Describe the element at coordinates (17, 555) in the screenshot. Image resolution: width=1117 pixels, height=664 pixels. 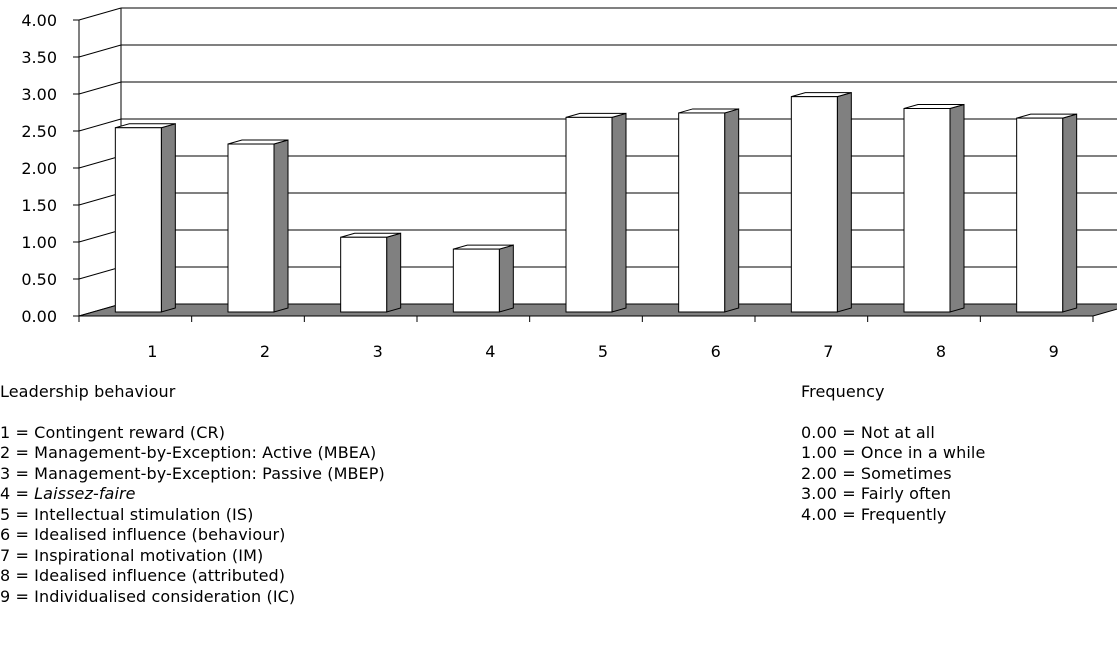
I see `legend-item-key: 7 =` at that location.